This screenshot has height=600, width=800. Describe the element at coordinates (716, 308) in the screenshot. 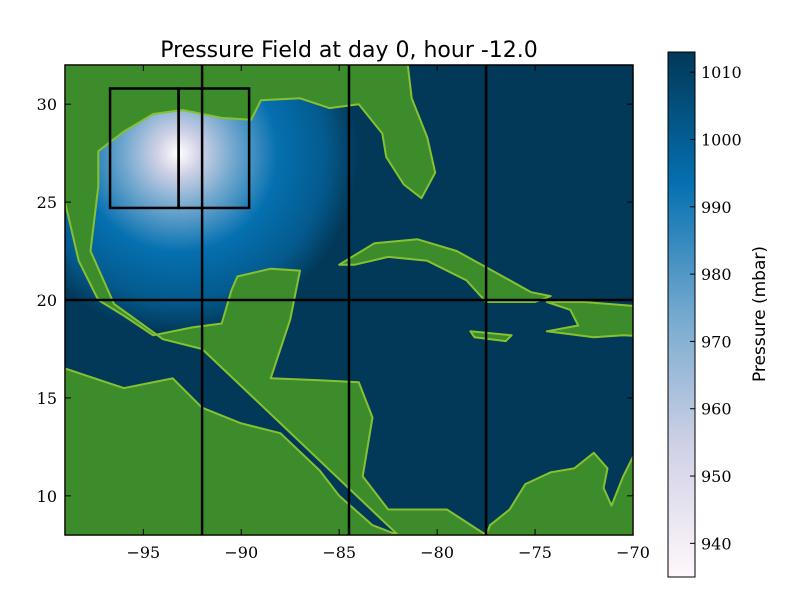

I see `colorbar-axis: 940 950 960 970 980 990 1000 1010` at that location.